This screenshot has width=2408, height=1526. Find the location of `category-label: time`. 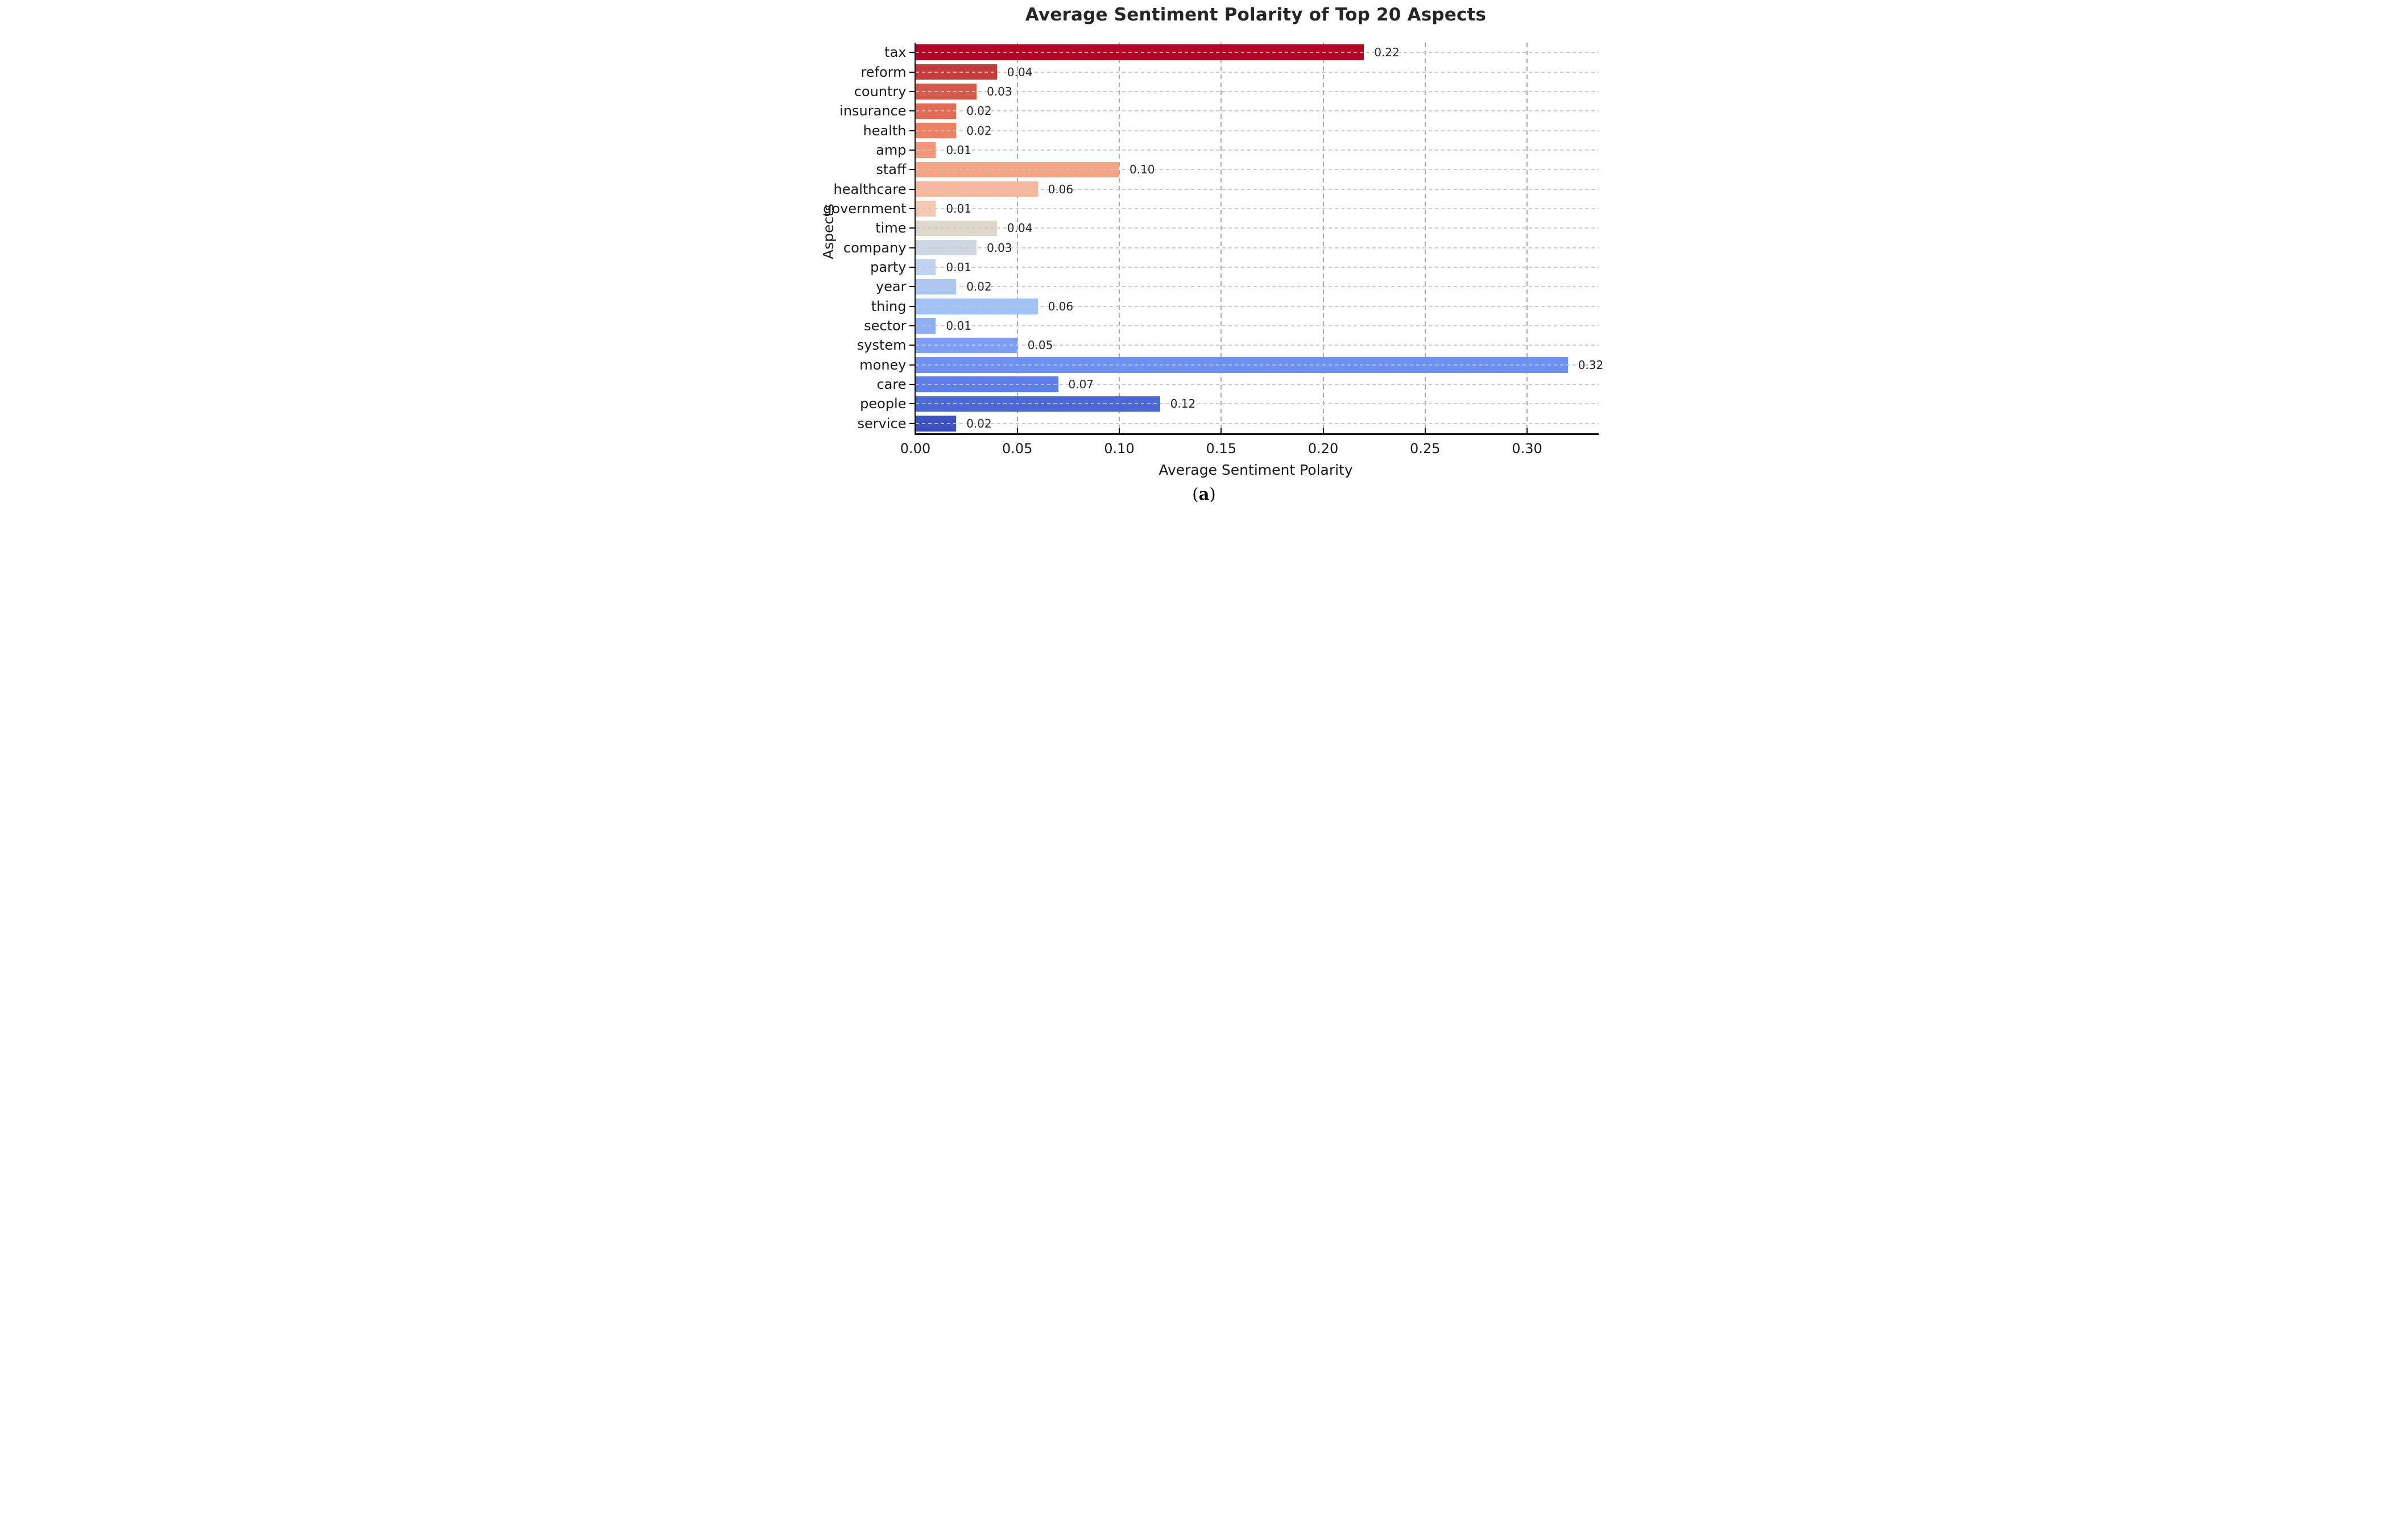

category-label: time is located at coordinates (891, 229).